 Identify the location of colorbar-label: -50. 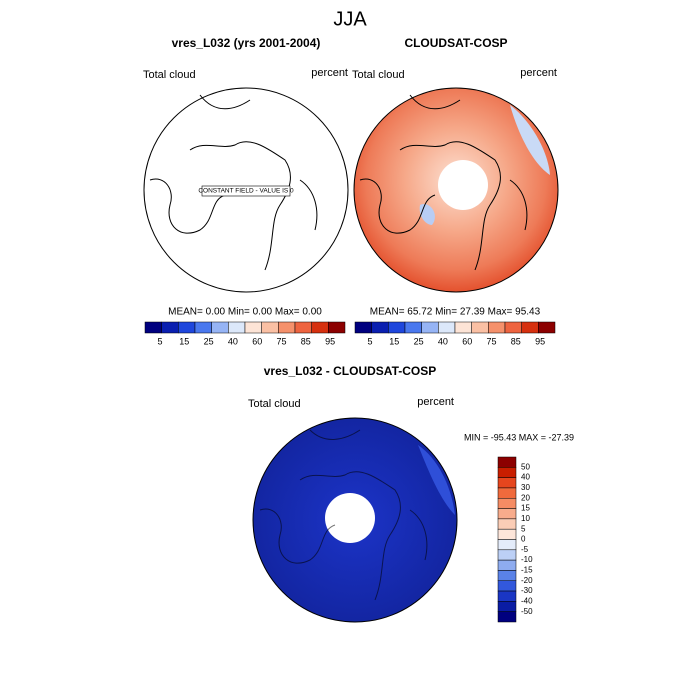
(527, 611).